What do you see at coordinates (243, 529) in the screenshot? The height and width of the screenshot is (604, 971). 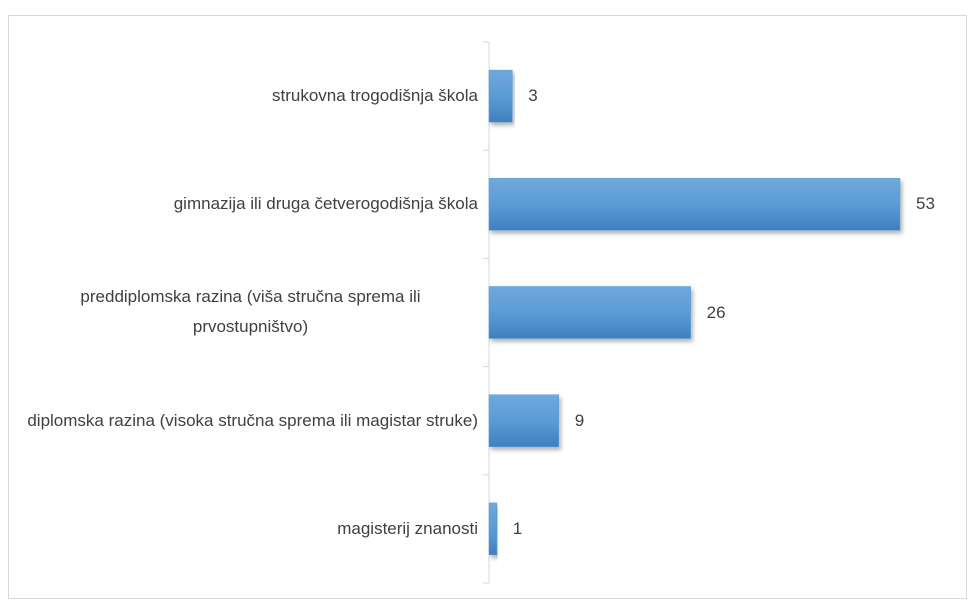 I see `y-tick-label: magisterij znanosti` at bounding box center [243, 529].